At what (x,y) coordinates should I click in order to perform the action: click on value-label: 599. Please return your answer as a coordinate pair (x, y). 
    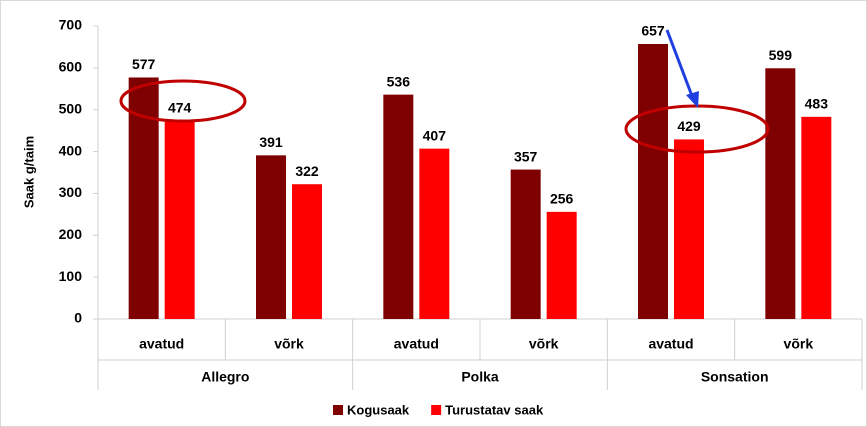
    Looking at the image, I should click on (781, 55).